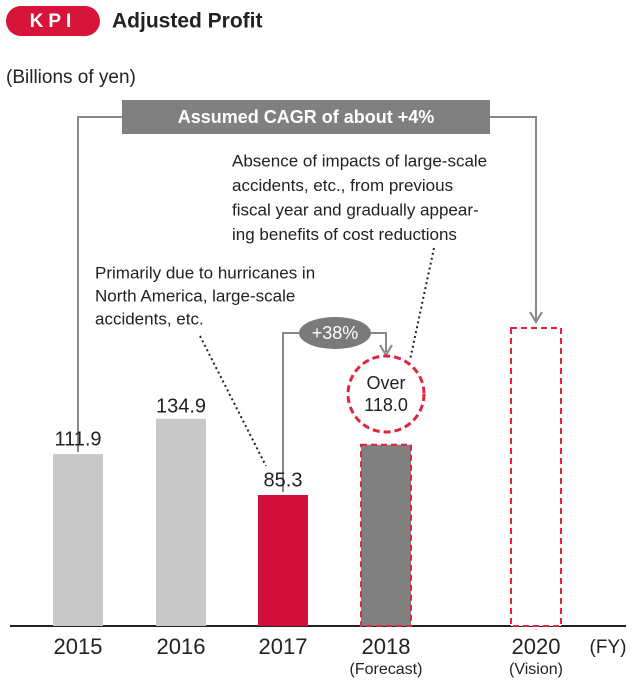 The width and height of the screenshot is (636, 684). I want to click on category-note: (Vision), so click(536, 669).